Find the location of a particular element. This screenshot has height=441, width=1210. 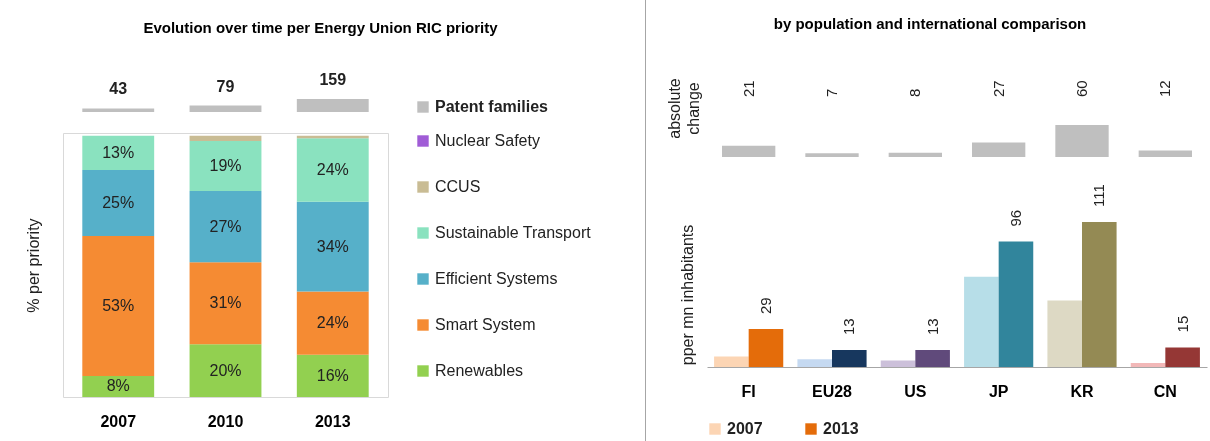

data-label: 43 is located at coordinates (118, 89).